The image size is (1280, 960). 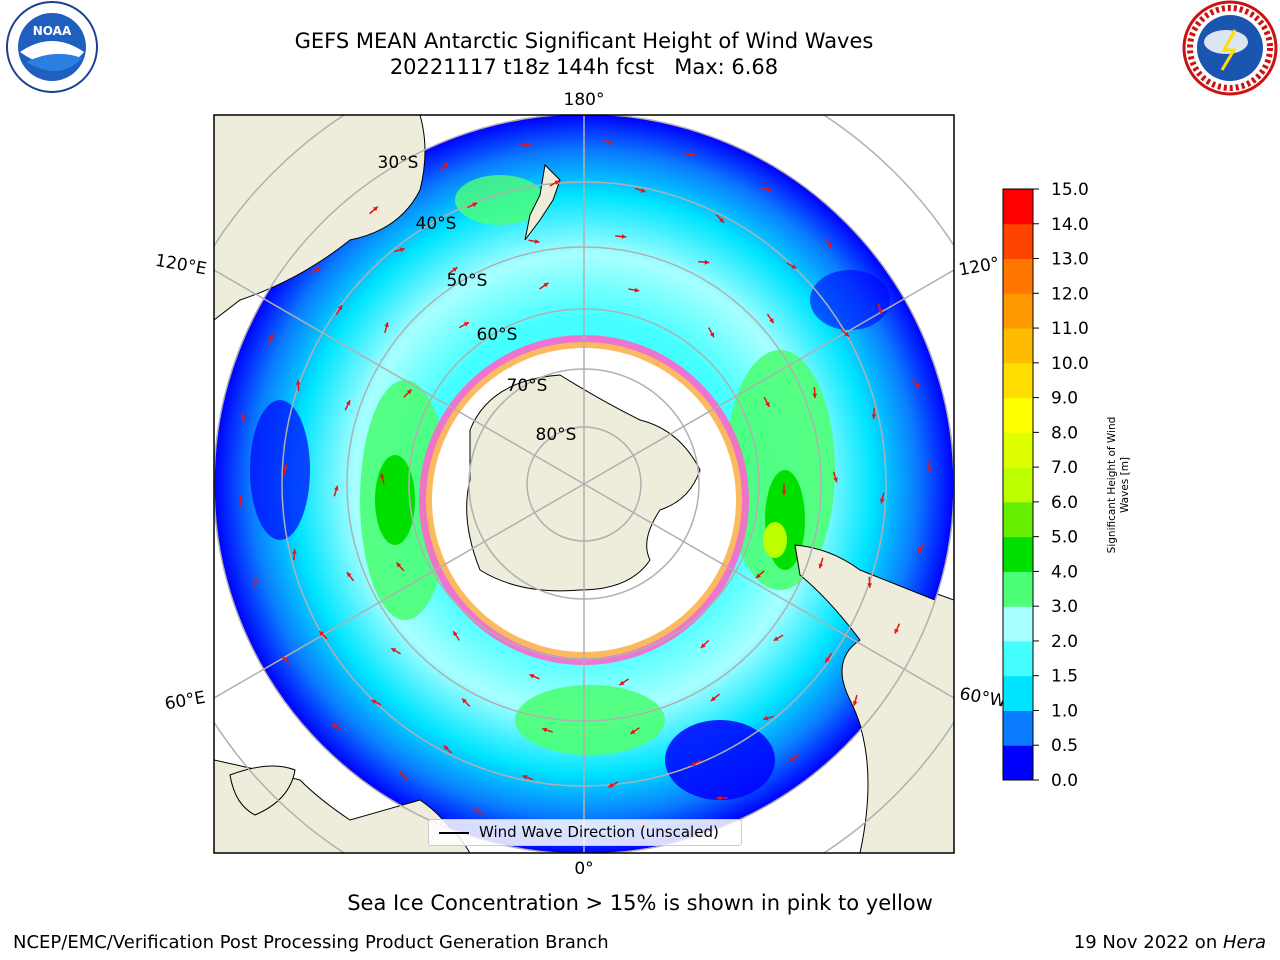 I want to click on lat-label-80s: 80°S, so click(x=556, y=435).